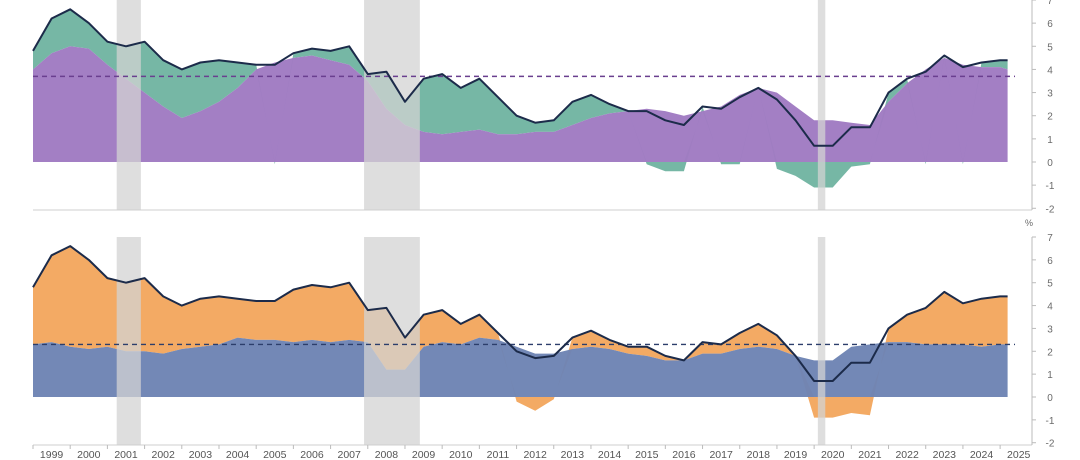 The width and height of the screenshot is (1080, 460). I want to click on x-tick-label: 2018, so click(759, 454).